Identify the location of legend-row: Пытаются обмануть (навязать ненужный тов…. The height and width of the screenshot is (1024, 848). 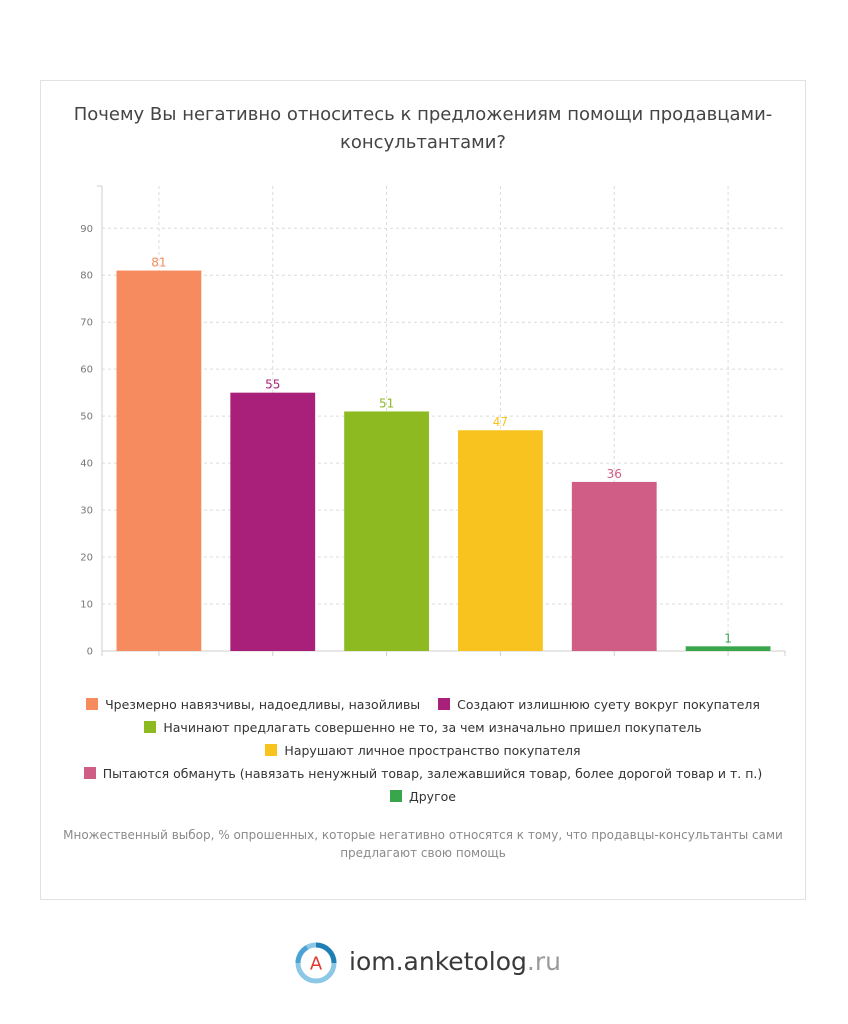
(423, 773).